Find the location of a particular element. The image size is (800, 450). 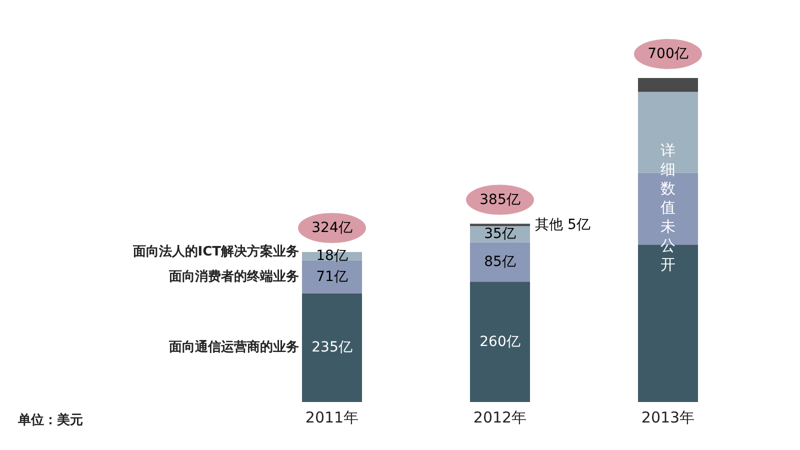

total-label: 700亿 is located at coordinates (668, 54).